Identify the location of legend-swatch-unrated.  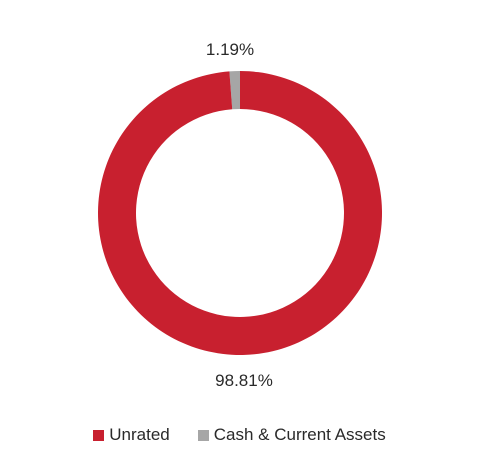
(99, 435).